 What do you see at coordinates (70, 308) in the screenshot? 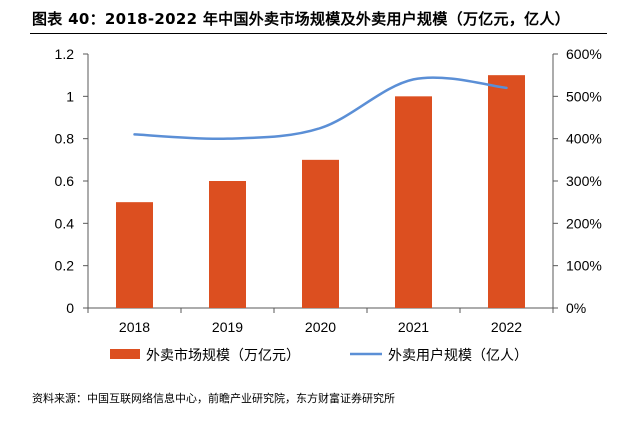
I see `left-tick-label: 0` at bounding box center [70, 308].